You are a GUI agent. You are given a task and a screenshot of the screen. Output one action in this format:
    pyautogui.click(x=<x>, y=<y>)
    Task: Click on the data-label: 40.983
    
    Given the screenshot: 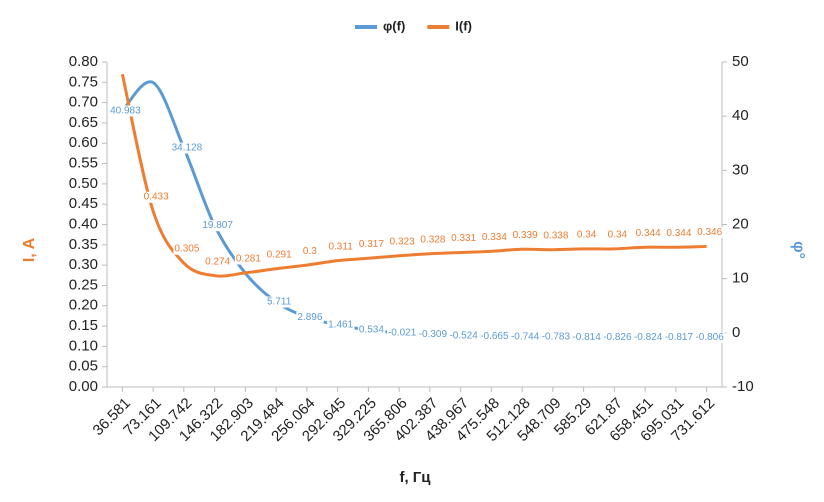 What is the action you would take?
    pyautogui.click(x=125, y=110)
    